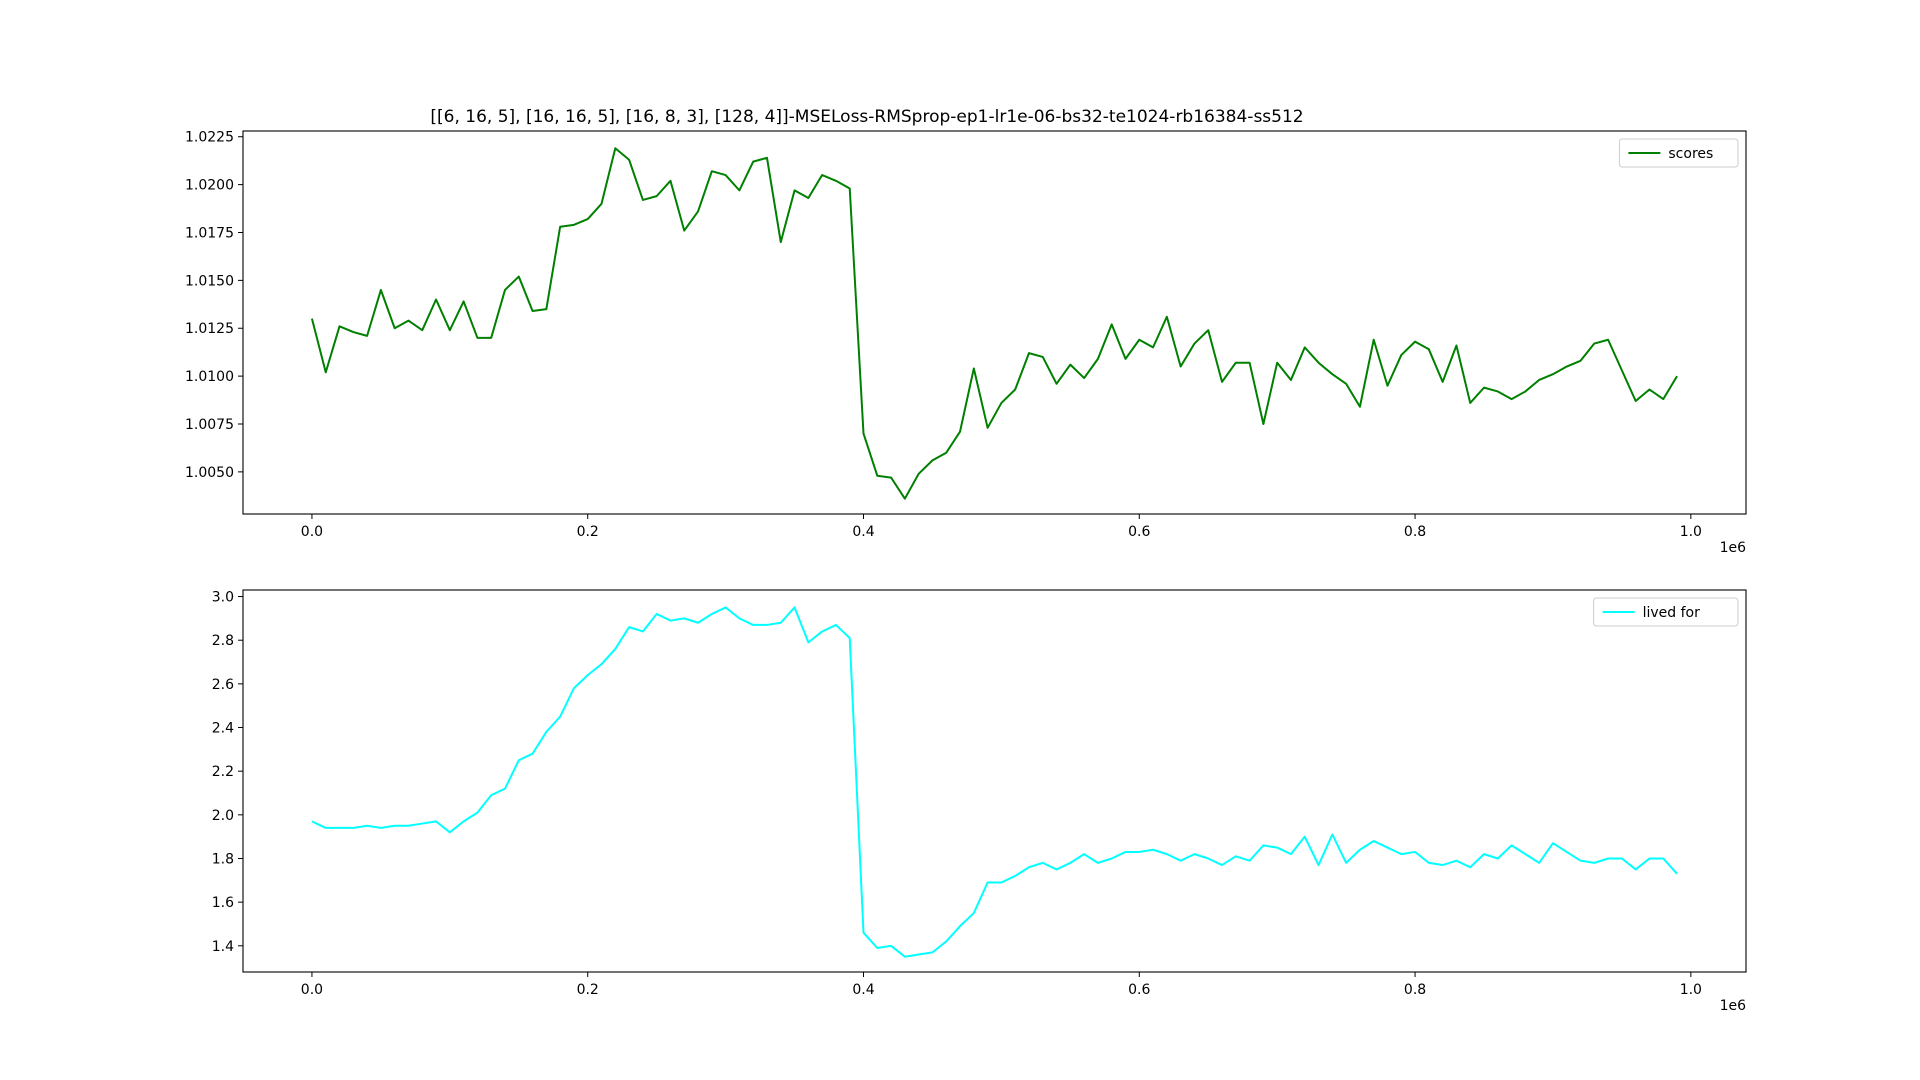 Image resolution: width=1920 pixels, height=1080 pixels. Describe the element at coordinates (223, 947) in the screenshot. I see `y-tick-label: 1.4` at that location.